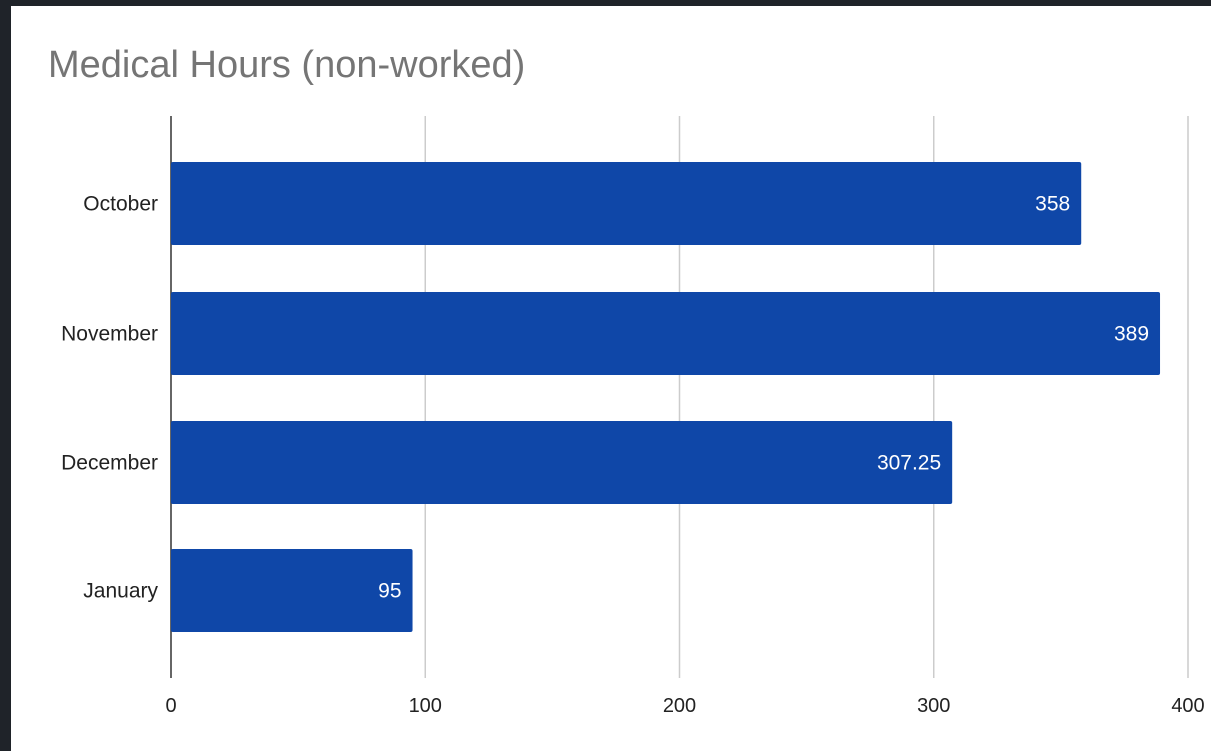 The height and width of the screenshot is (751, 1211). I want to click on chart-title: Medical Hours (non-worked), so click(287, 65).